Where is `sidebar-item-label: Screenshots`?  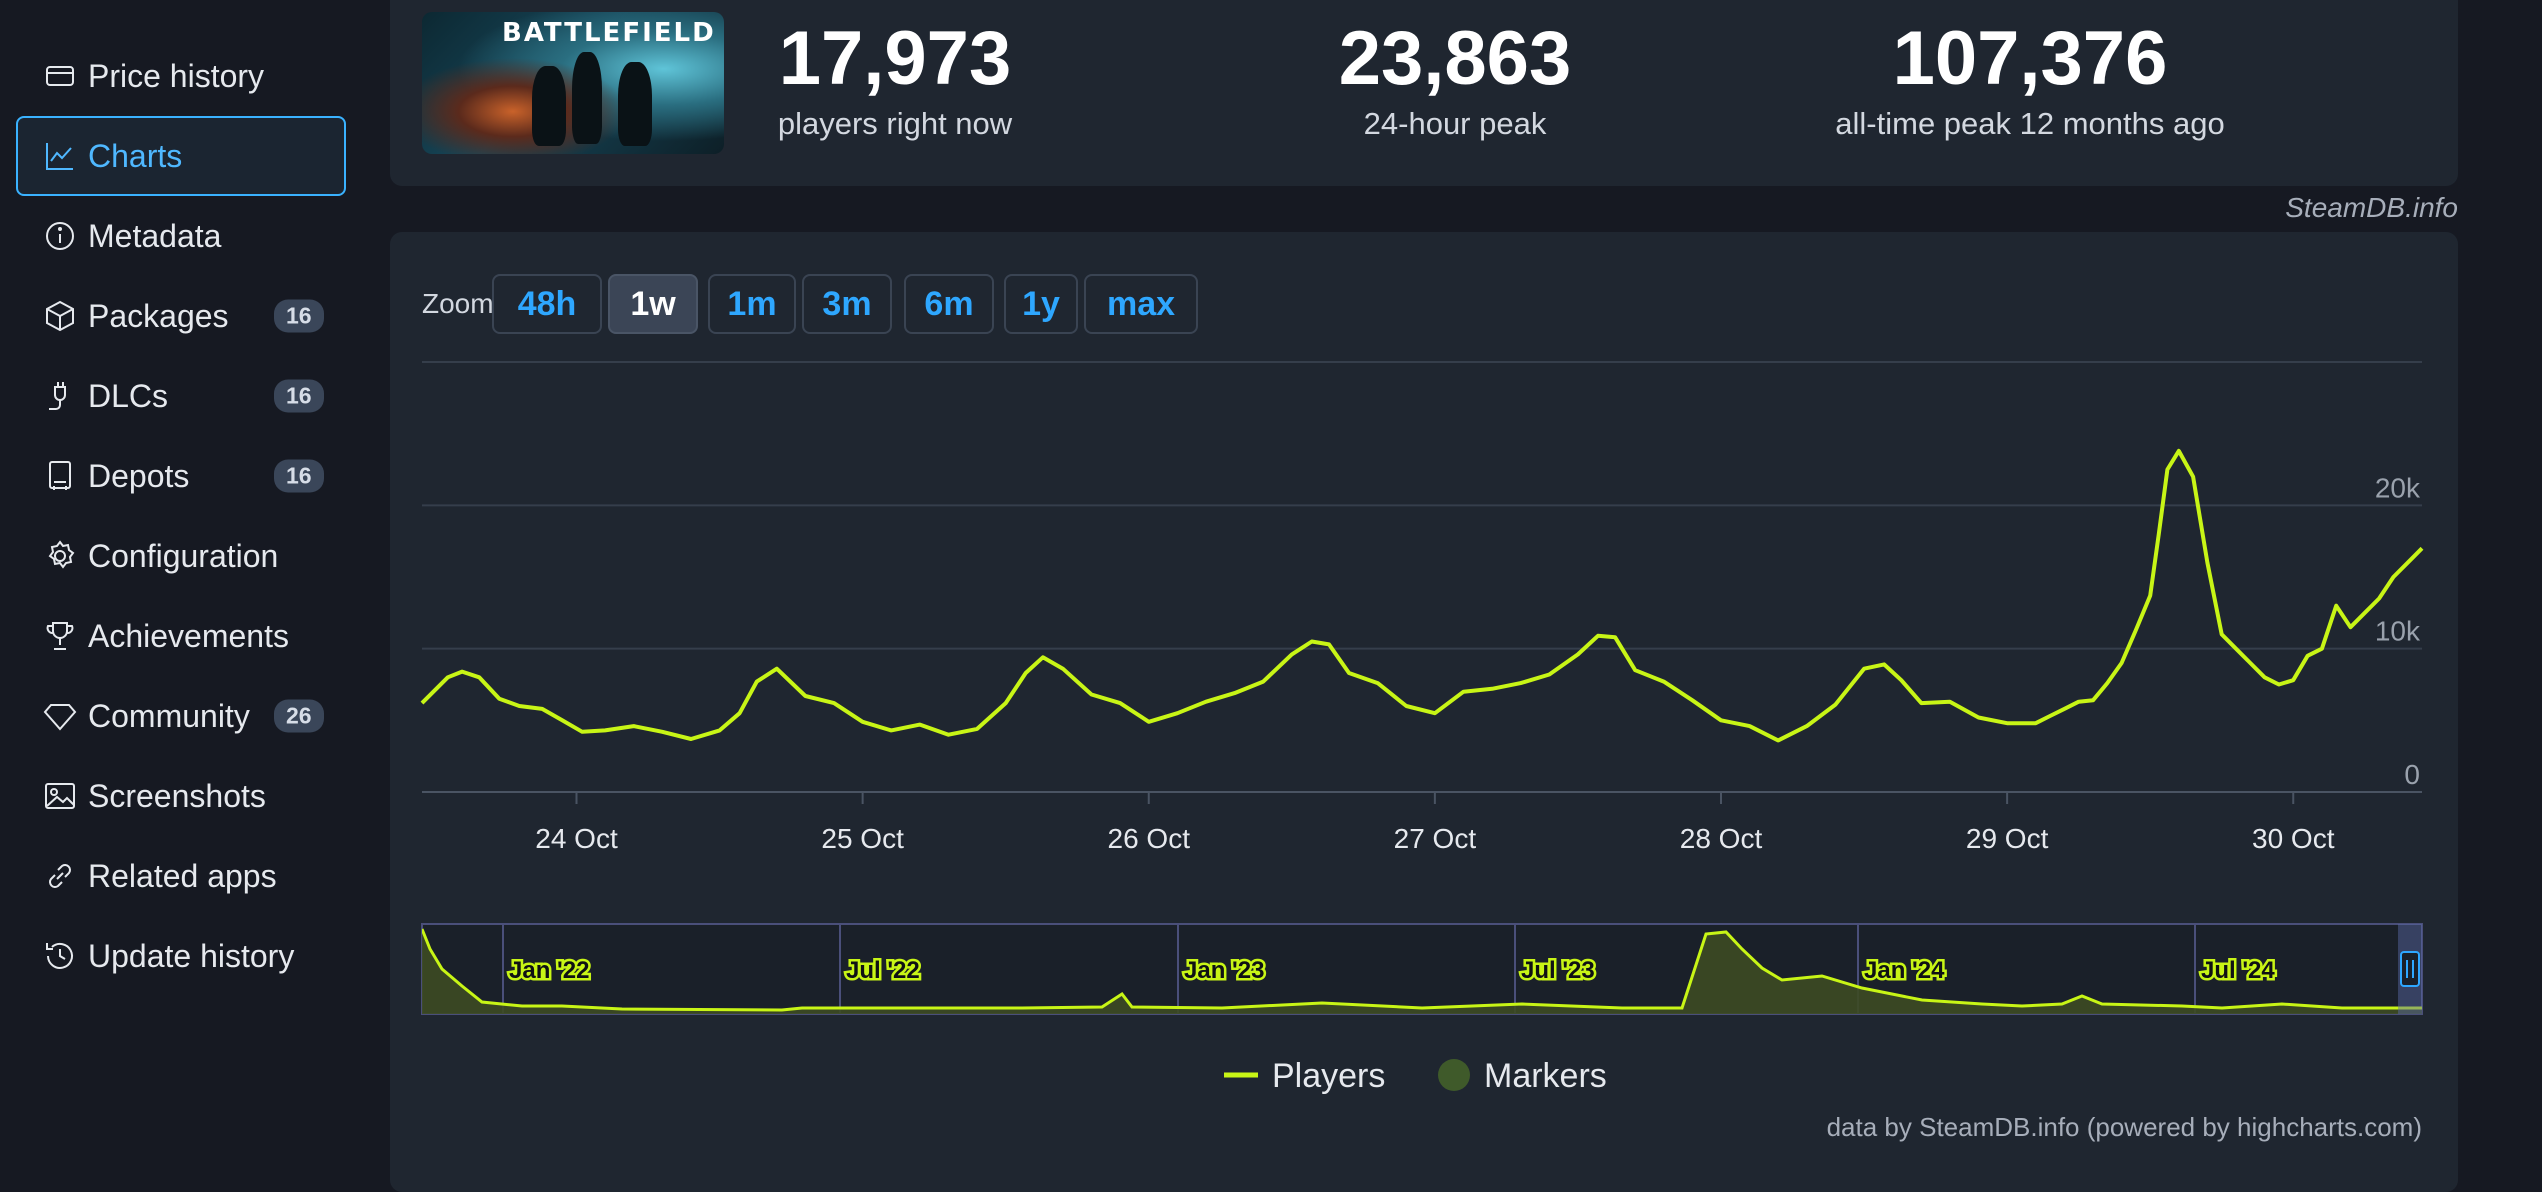
sidebar-item-label: Screenshots is located at coordinates (177, 795).